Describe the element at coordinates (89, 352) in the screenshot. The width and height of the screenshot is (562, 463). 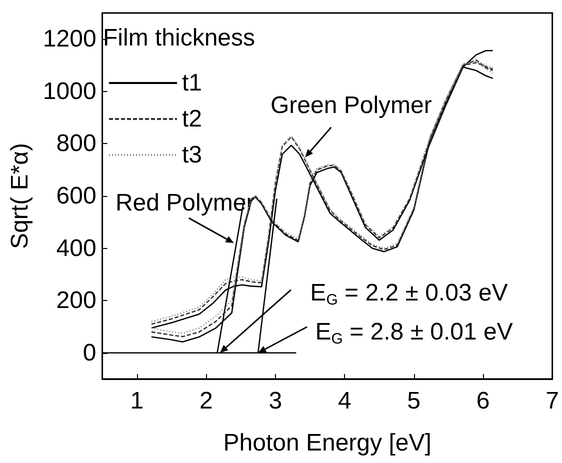
I see `y-tick-label: 0` at that location.